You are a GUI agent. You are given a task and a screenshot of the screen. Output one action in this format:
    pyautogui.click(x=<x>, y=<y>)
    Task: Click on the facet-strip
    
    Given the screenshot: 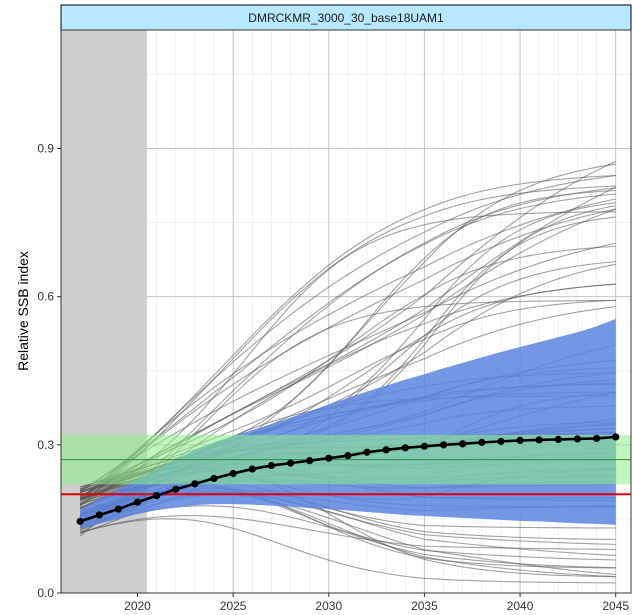 What is the action you would take?
    pyautogui.click(x=346, y=17)
    